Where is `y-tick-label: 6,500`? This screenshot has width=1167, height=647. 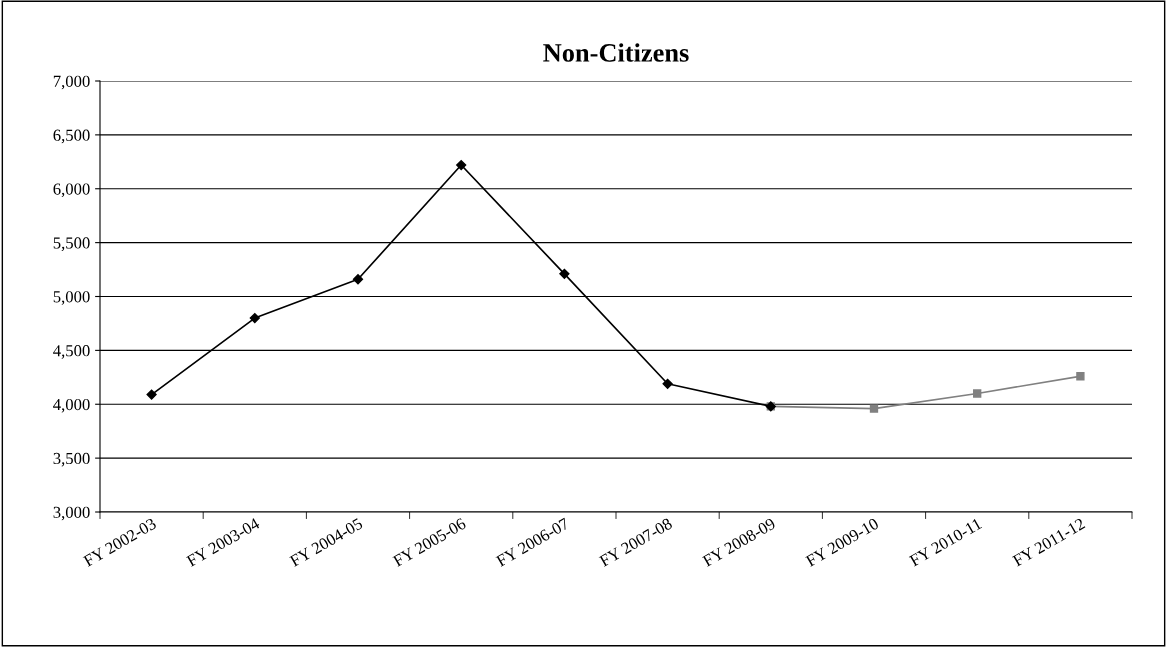
y-tick-label: 6,500 is located at coordinates (71, 136).